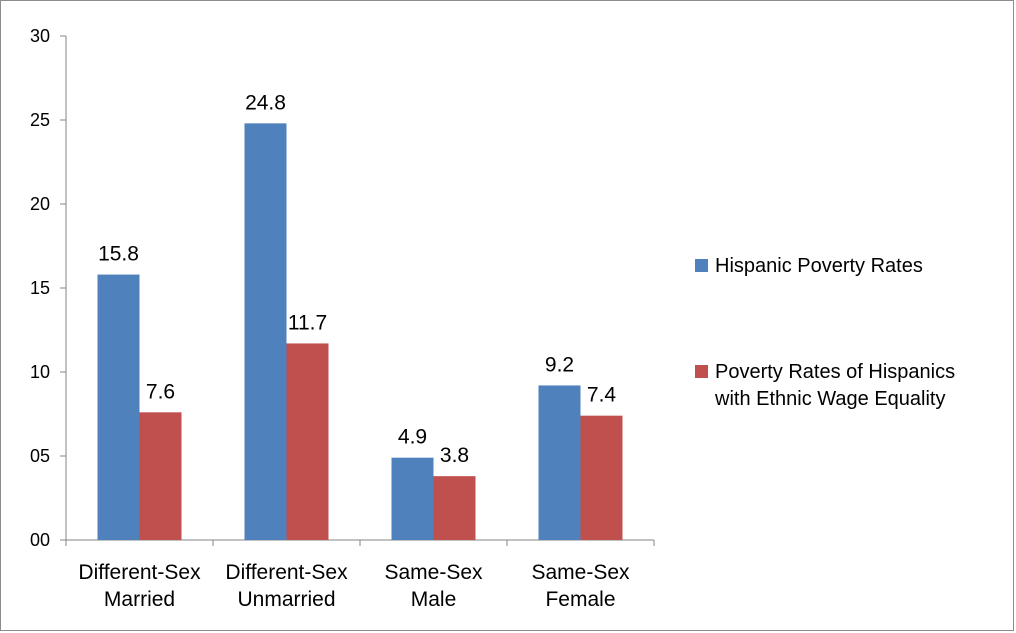 The image size is (1016, 633). What do you see at coordinates (40, 36) in the screenshot?
I see `y-tick-label: 30` at bounding box center [40, 36].